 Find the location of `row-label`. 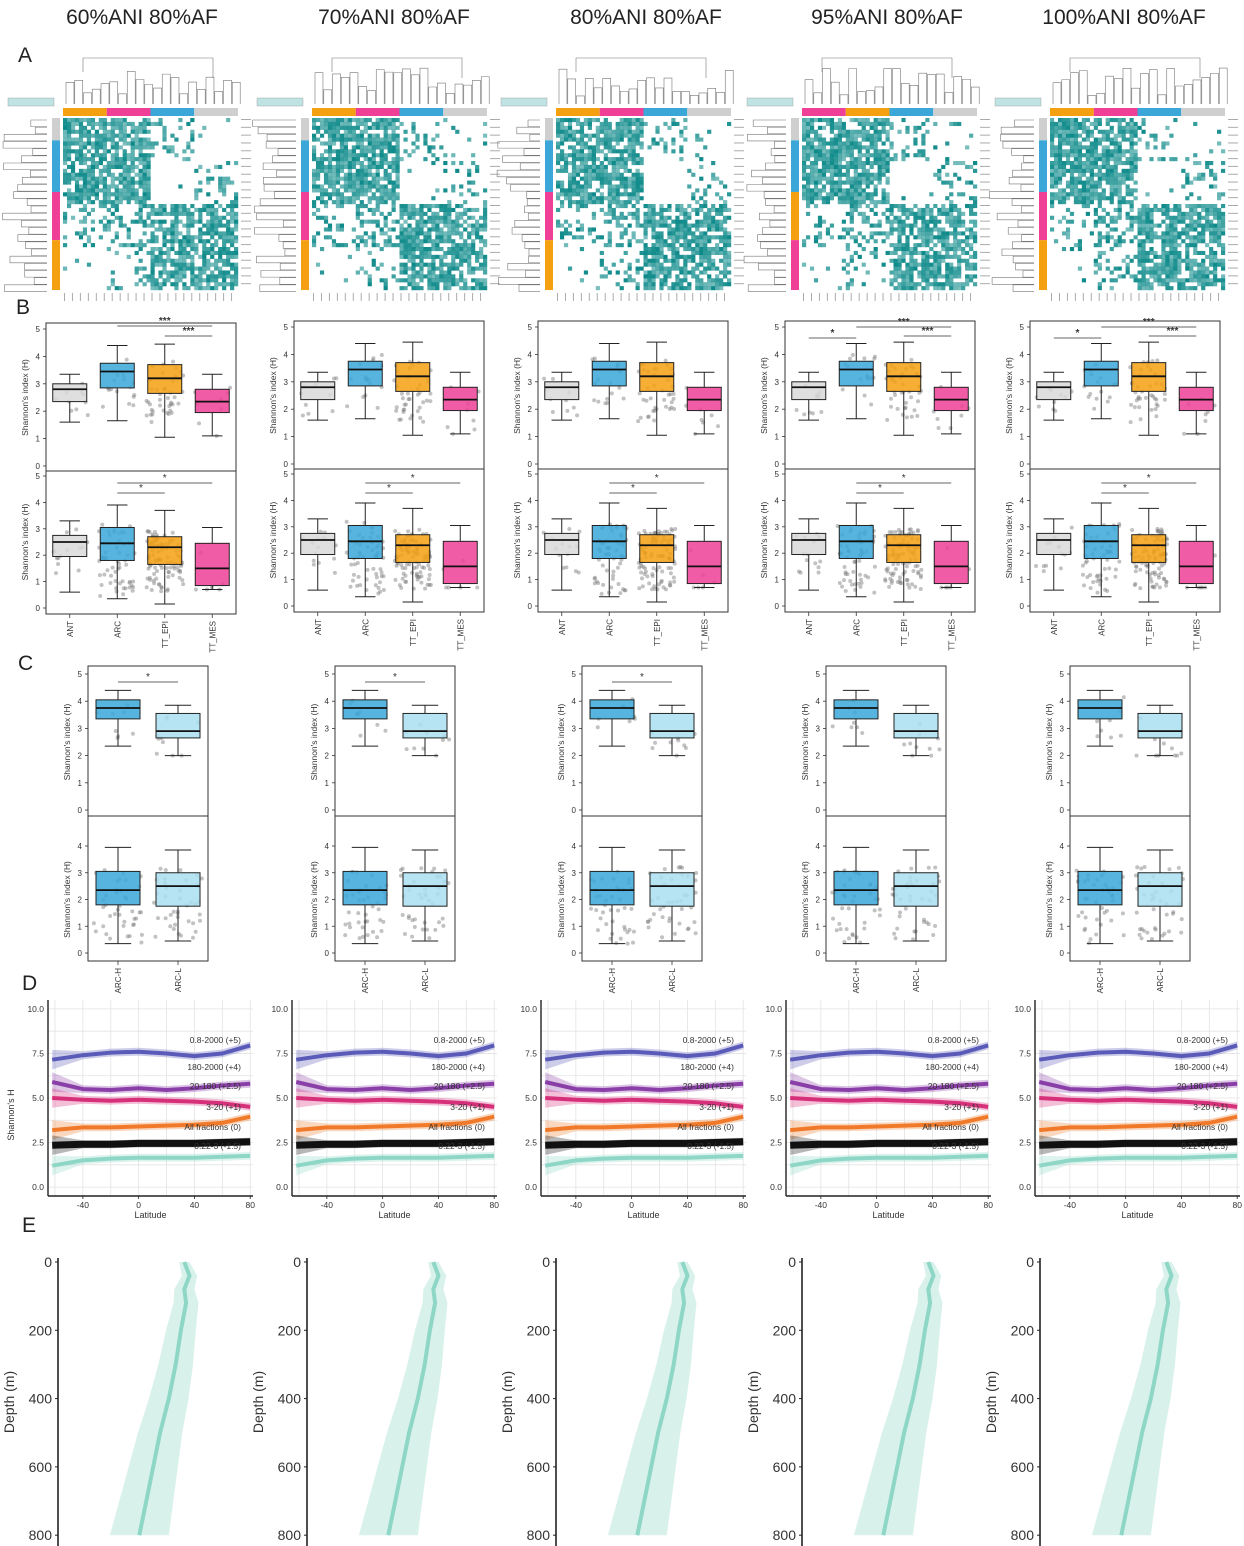

row-label is located at coordinates (1233, 159).